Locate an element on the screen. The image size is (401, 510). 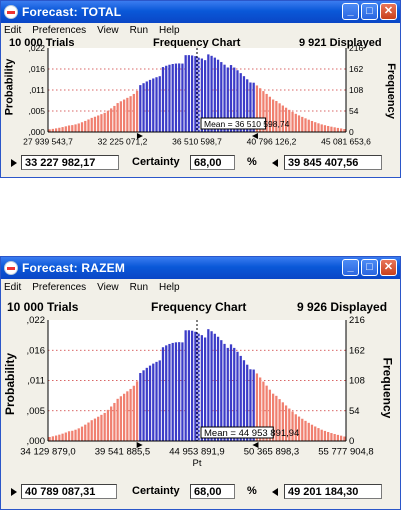
trials-count: 10 000 Trials is located at coordinates (42, 43).